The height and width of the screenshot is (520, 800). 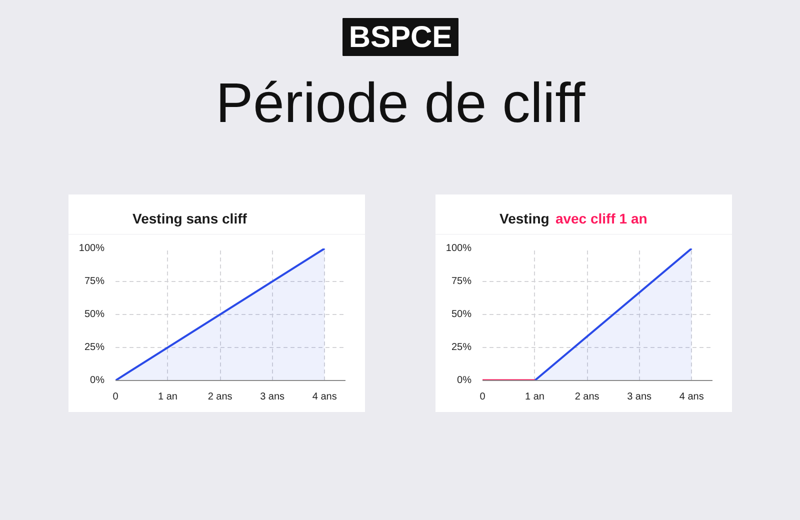 I want to click on text: BSPCE, so click(x=400, y=37).